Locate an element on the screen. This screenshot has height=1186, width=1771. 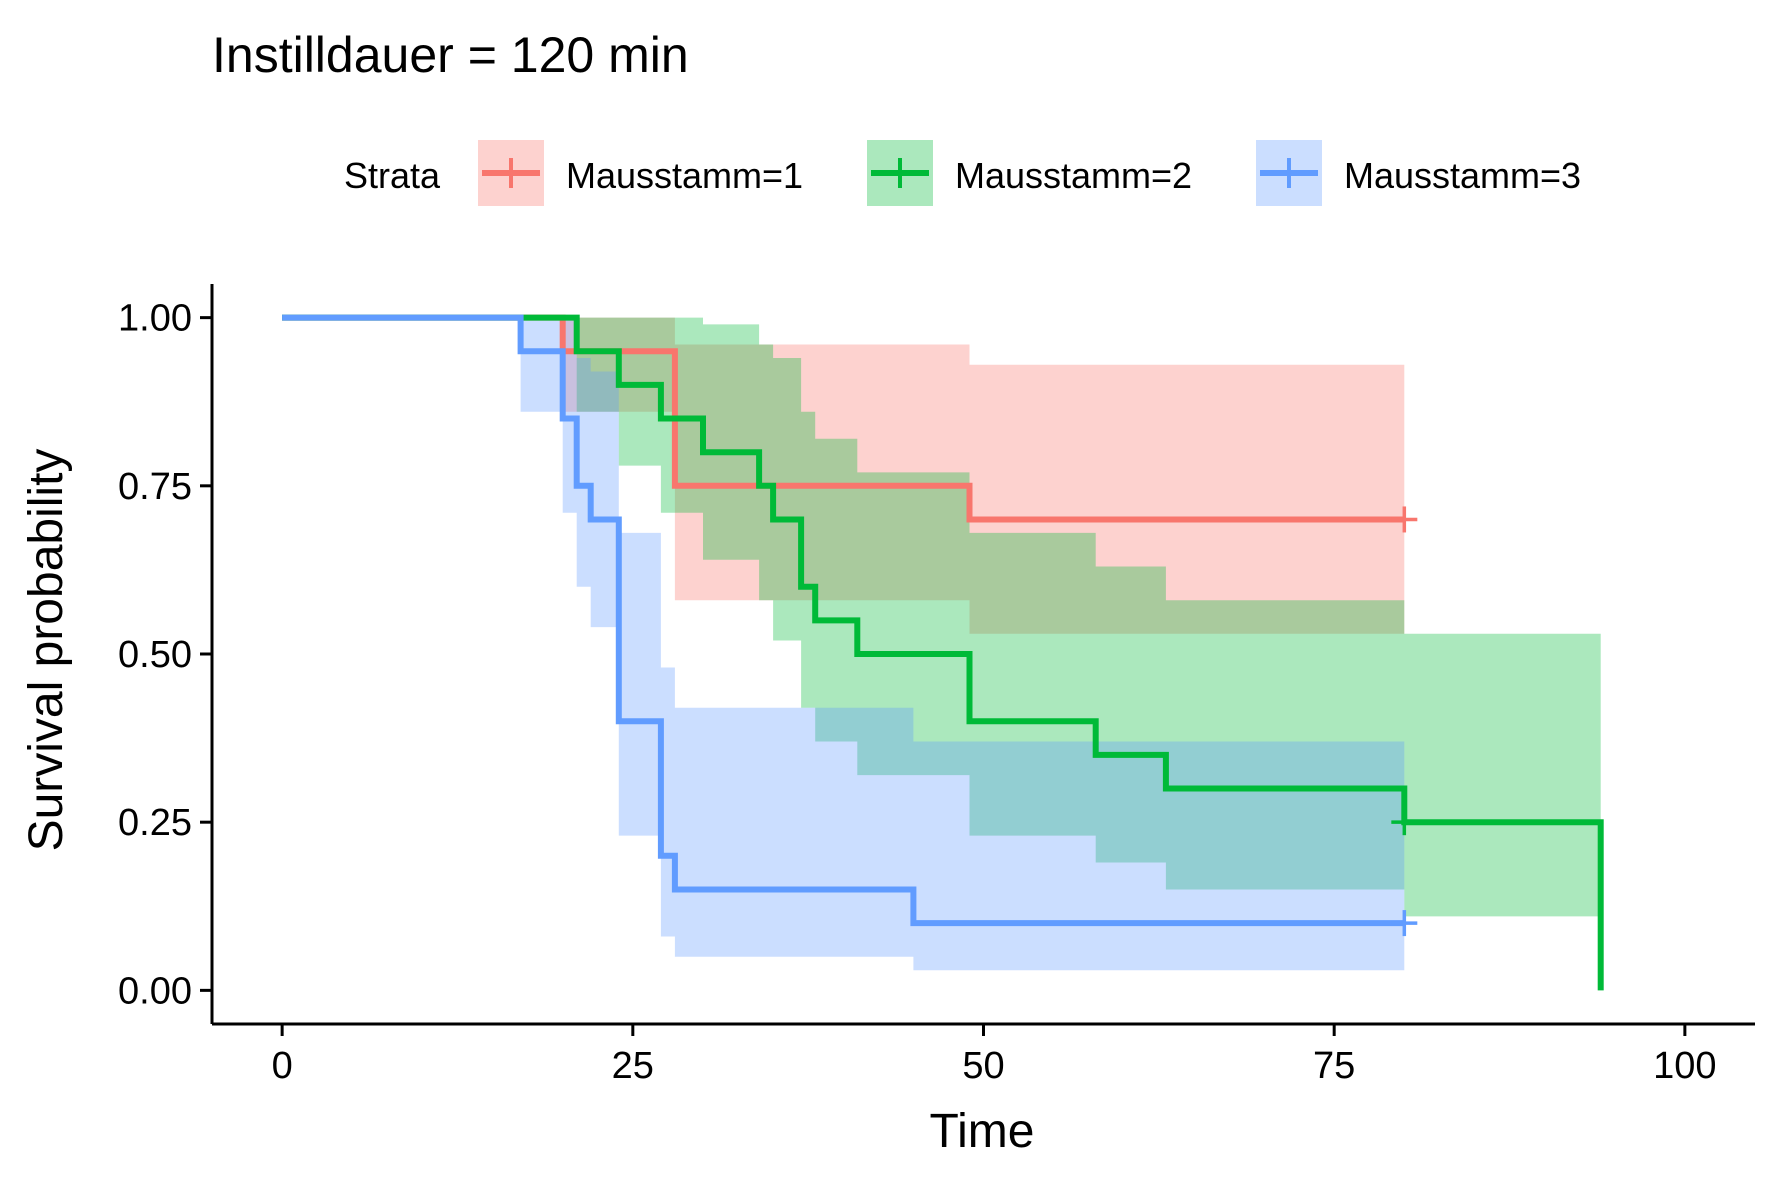
y-tick-label: 0.50 is located at coordinates (155, 655).